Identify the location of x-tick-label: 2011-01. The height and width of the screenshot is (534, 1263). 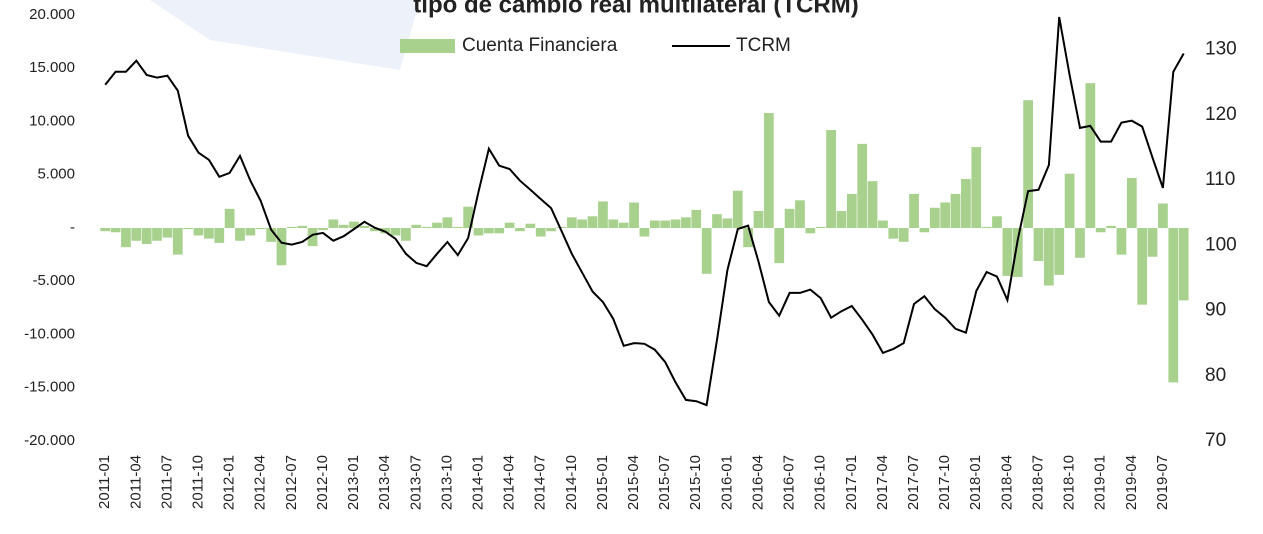
(104, 482).